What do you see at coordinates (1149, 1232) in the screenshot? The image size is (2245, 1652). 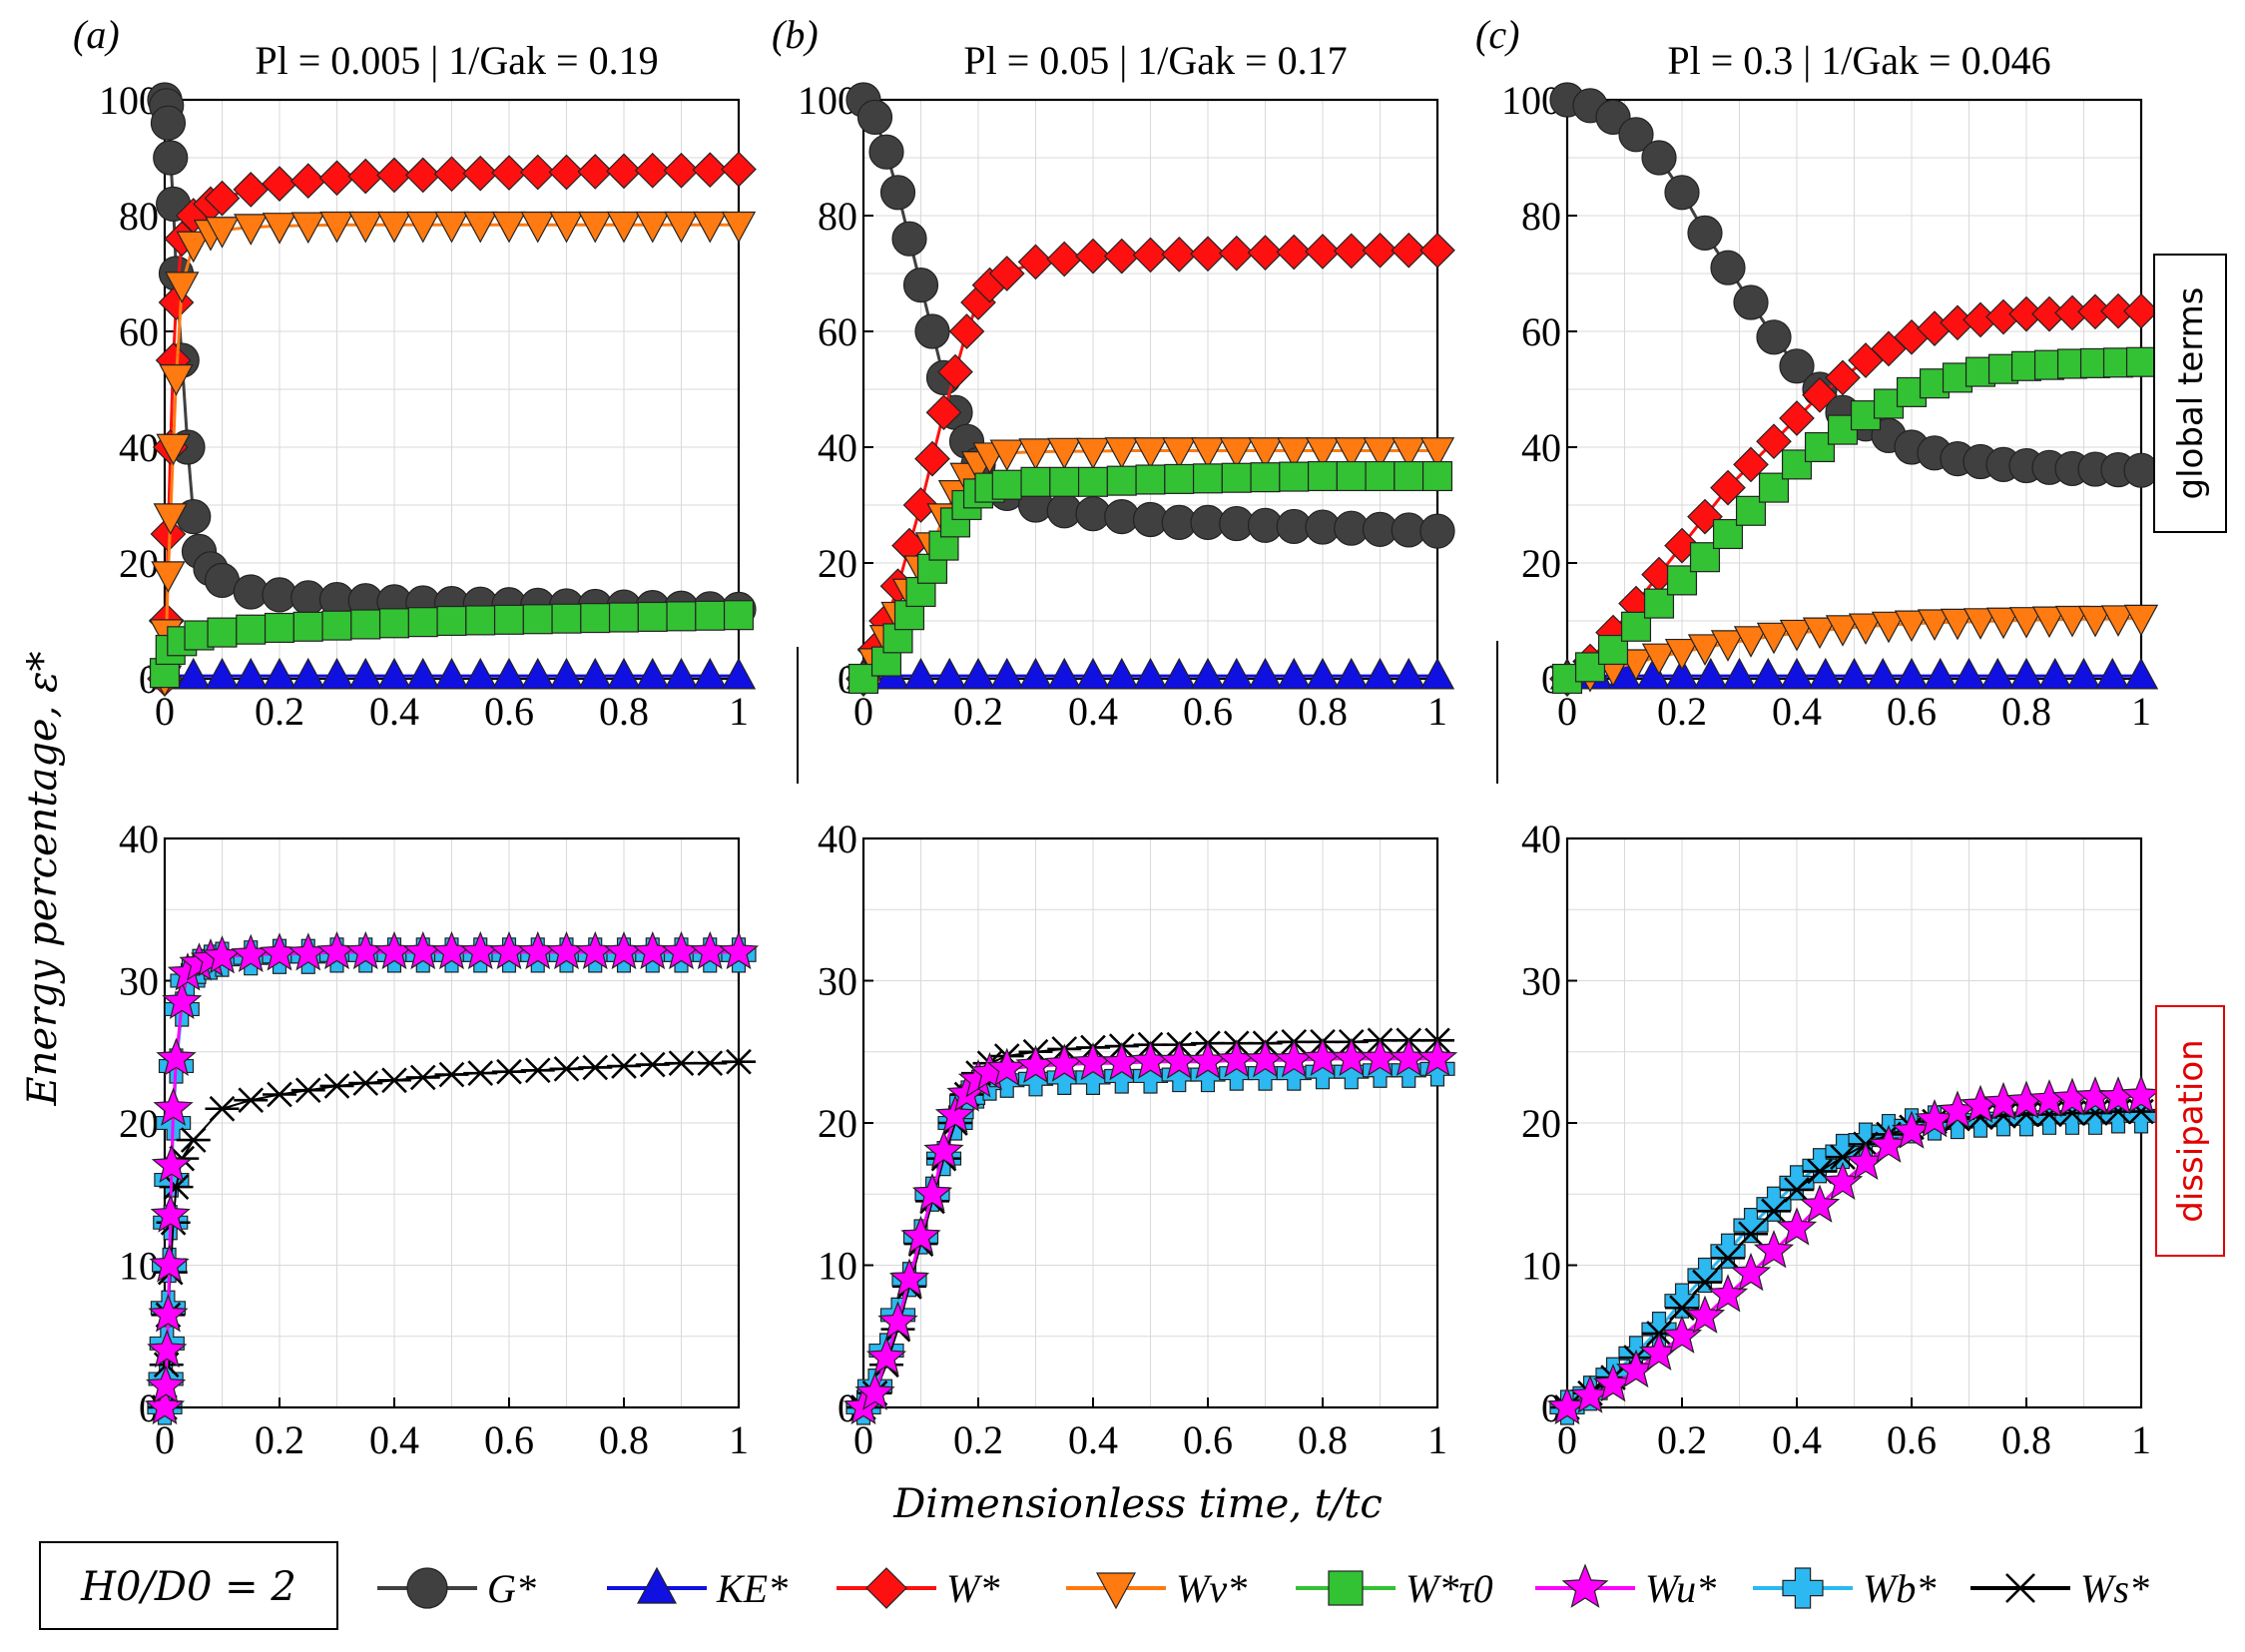 I see `series-line` at bounding box center [1149, 1232].